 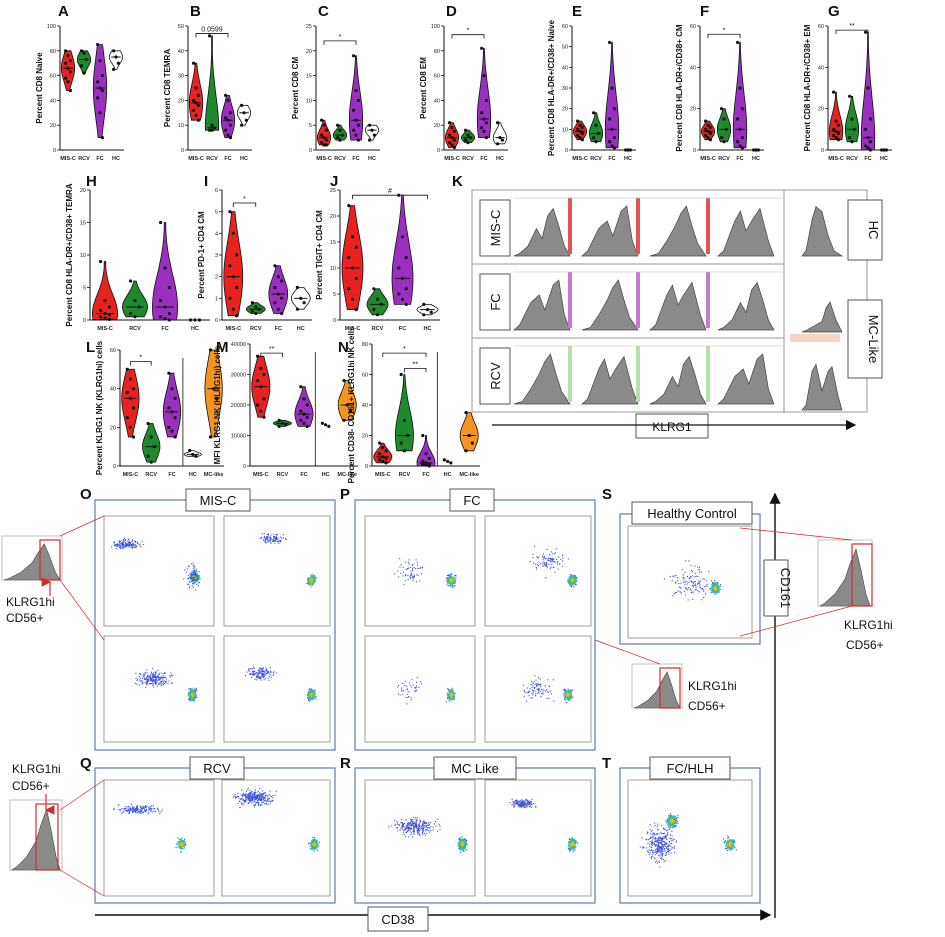 What do you see at coordinates (596, 159) in the screenshot?
I see `x-tick-label-E: RCV` at bounding box center [596, 159].